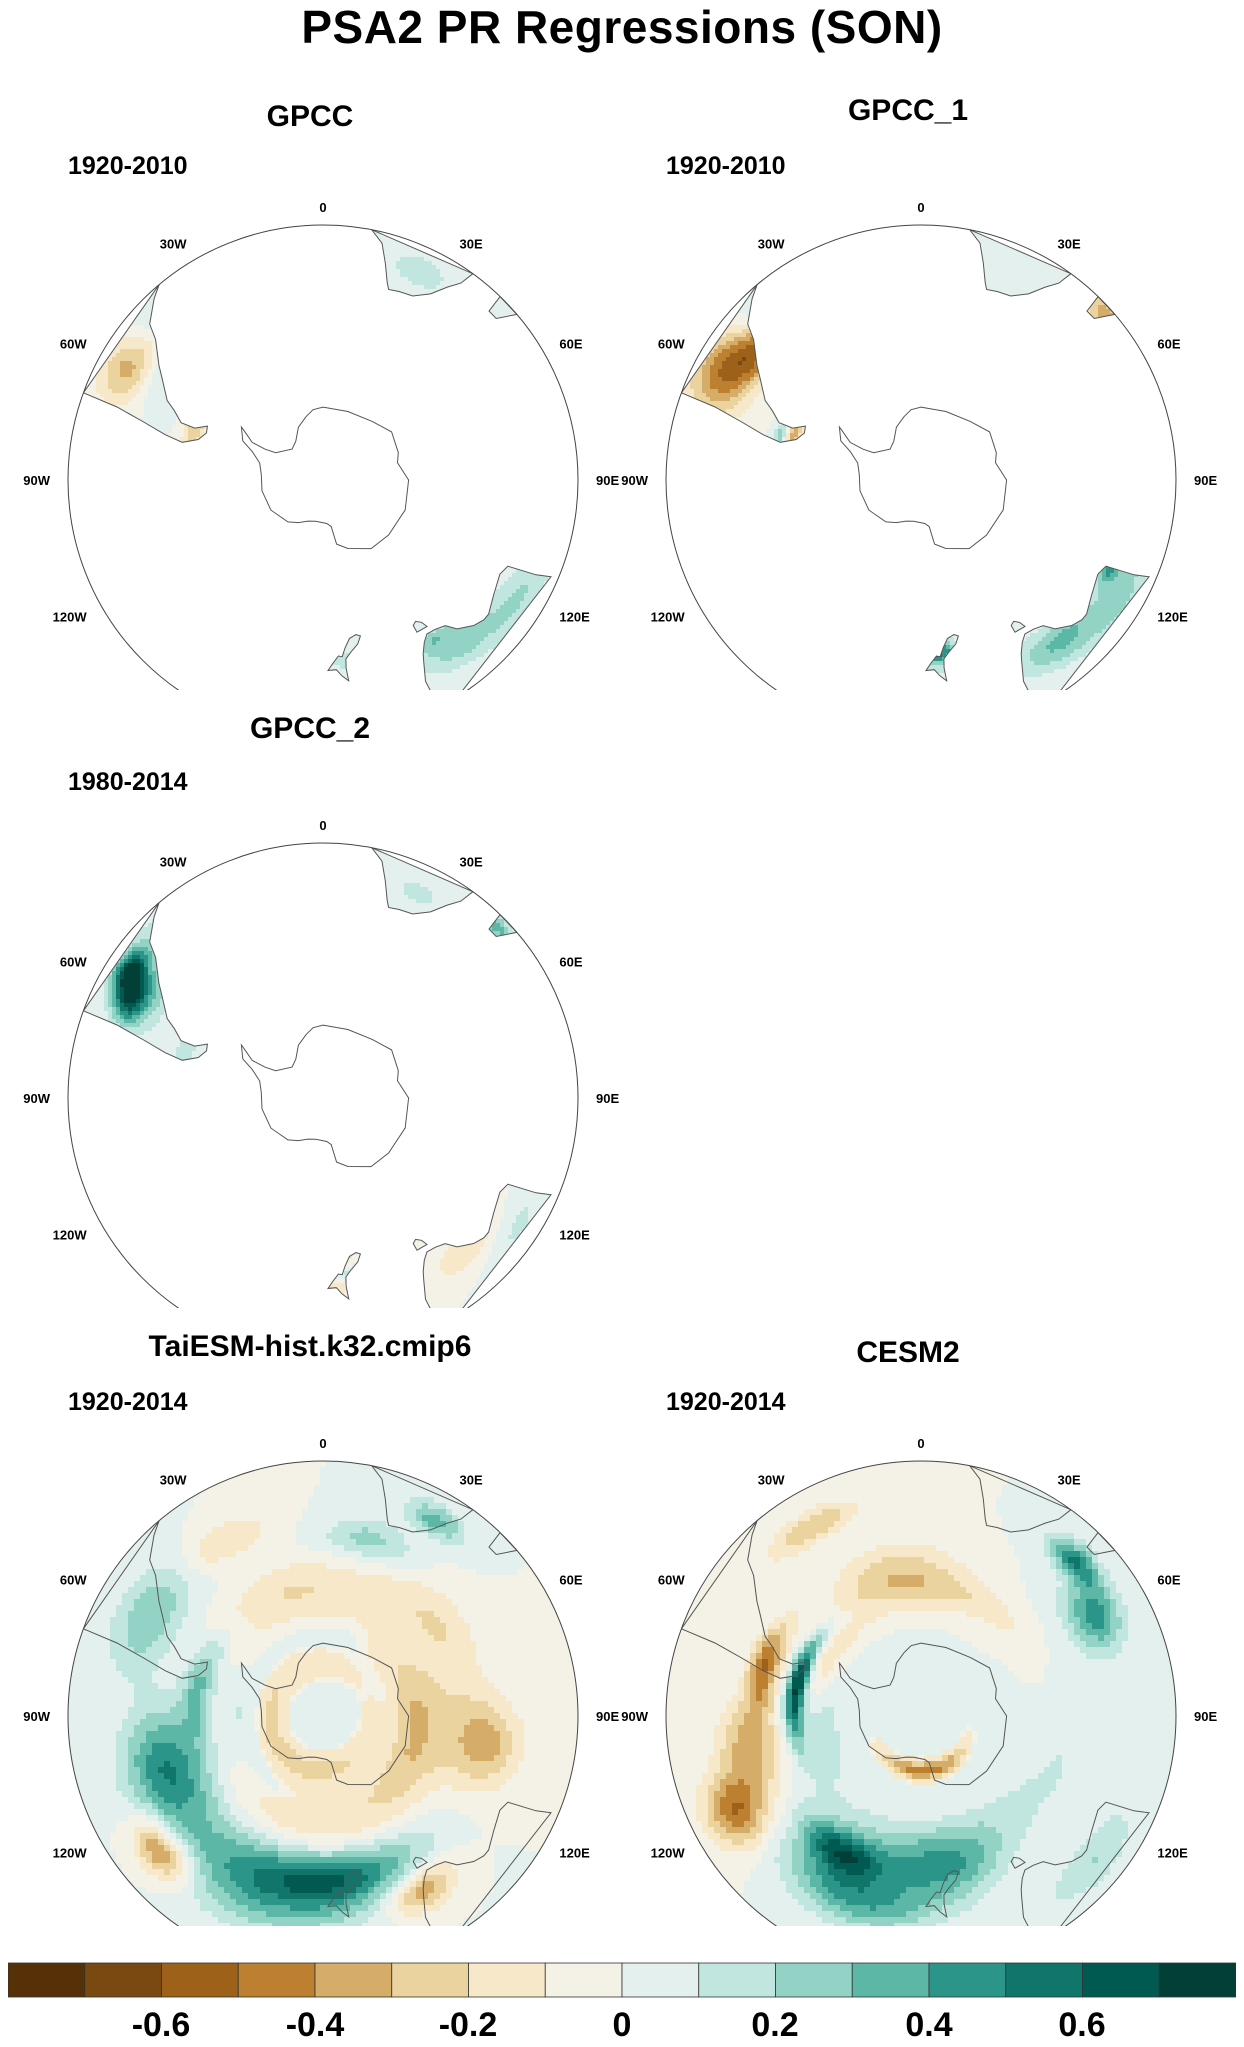 The width and height of the screenshot is (1244, 2047). I want to click on colorbar-tick-label: -0.4, so click(315, 2025).